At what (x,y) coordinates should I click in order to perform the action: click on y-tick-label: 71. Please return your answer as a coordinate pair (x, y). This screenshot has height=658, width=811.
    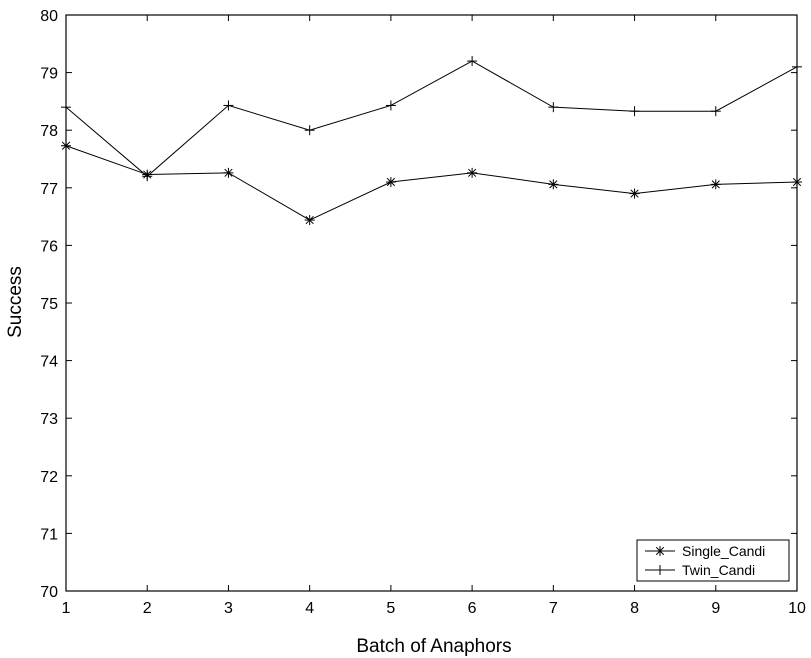
    Looking at the image, I should click on (49, 534).